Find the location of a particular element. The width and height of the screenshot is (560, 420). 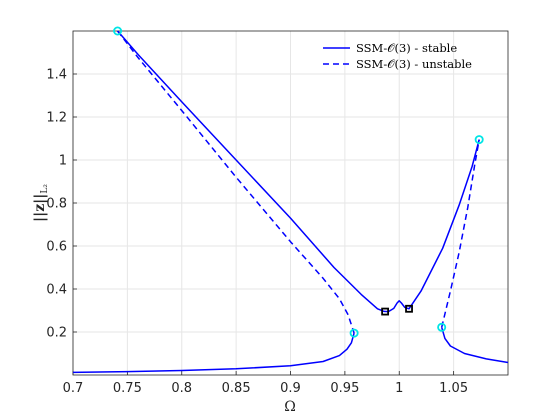

y-tick-label: 1.2 is located at coordinates (56, 118).